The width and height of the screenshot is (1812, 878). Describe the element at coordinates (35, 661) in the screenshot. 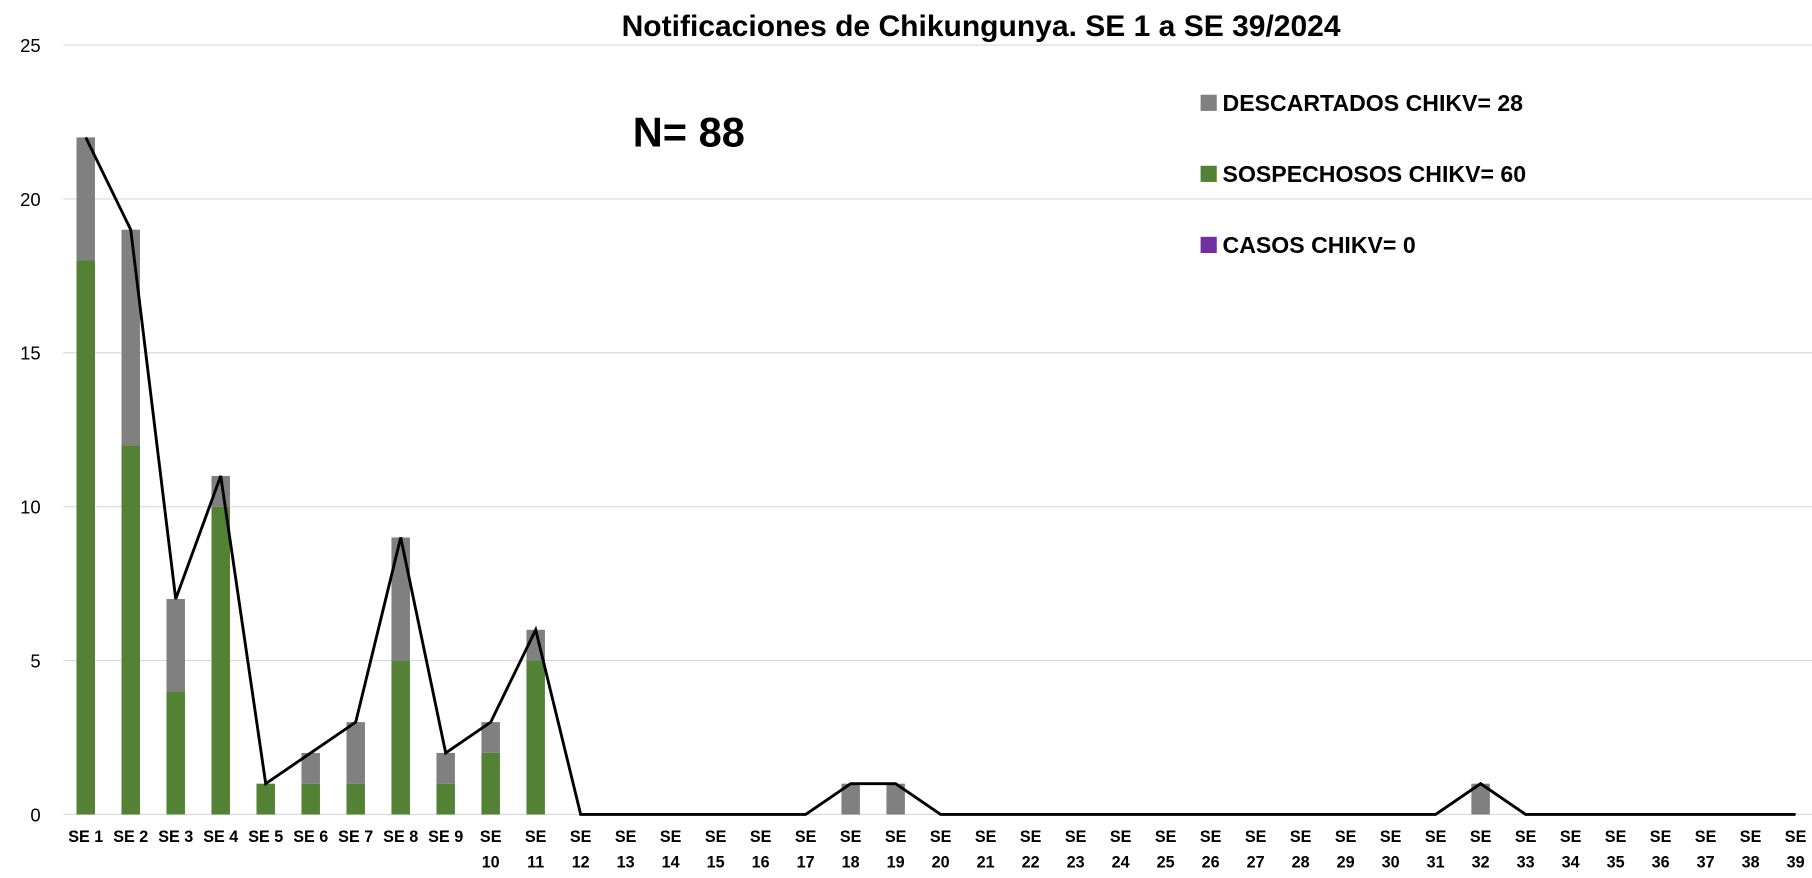

I see `y-tick-label: 5` at that location.